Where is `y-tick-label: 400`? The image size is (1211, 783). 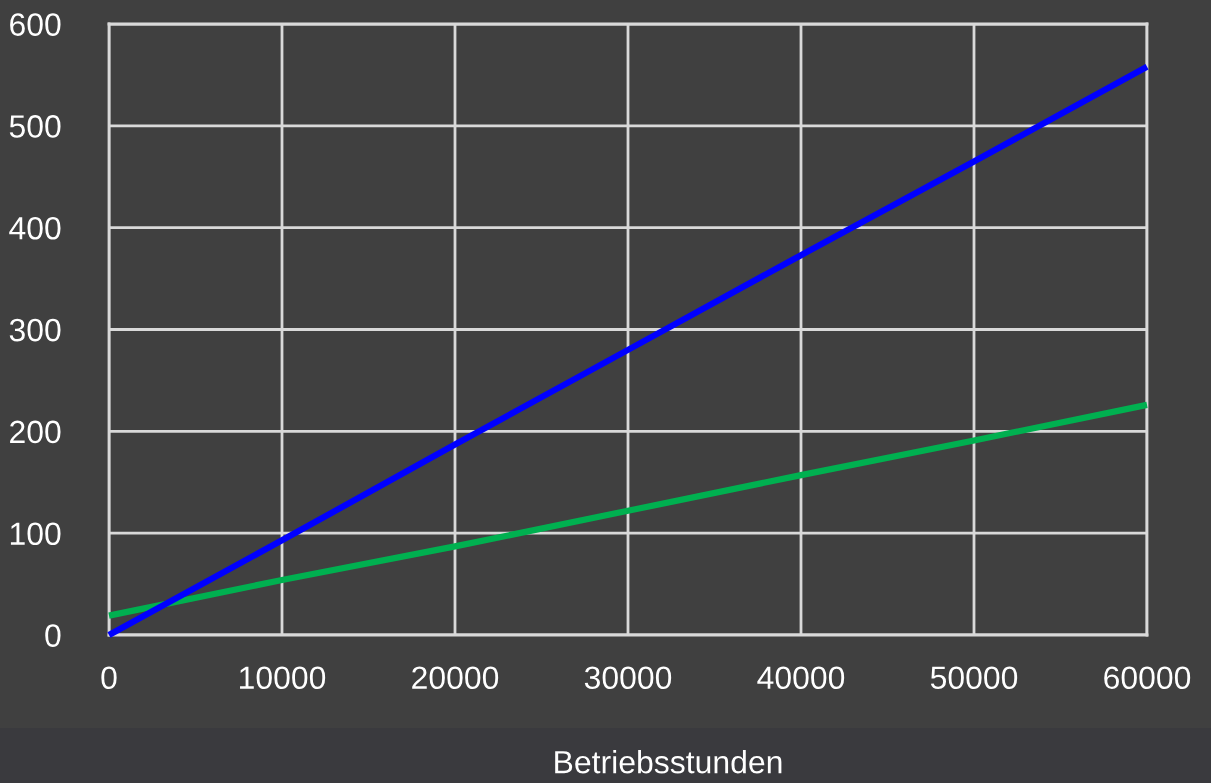 y-tick-label: 400 is located at coordinates (35, 228).